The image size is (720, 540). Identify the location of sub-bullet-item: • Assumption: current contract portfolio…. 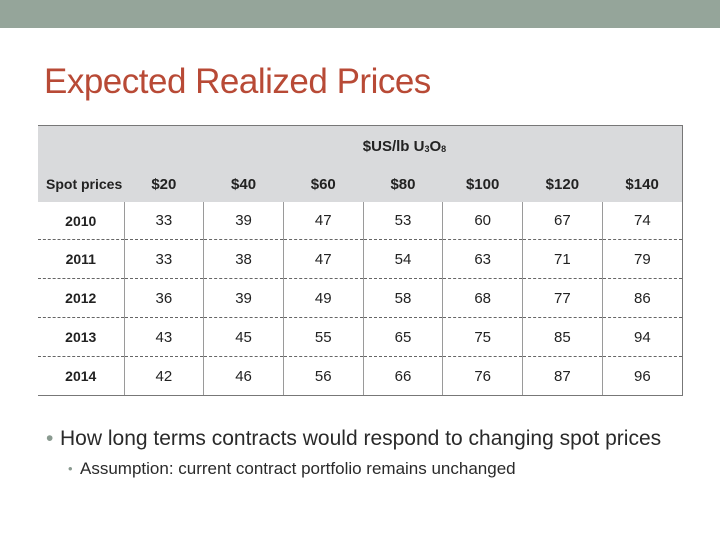
(380, 469).